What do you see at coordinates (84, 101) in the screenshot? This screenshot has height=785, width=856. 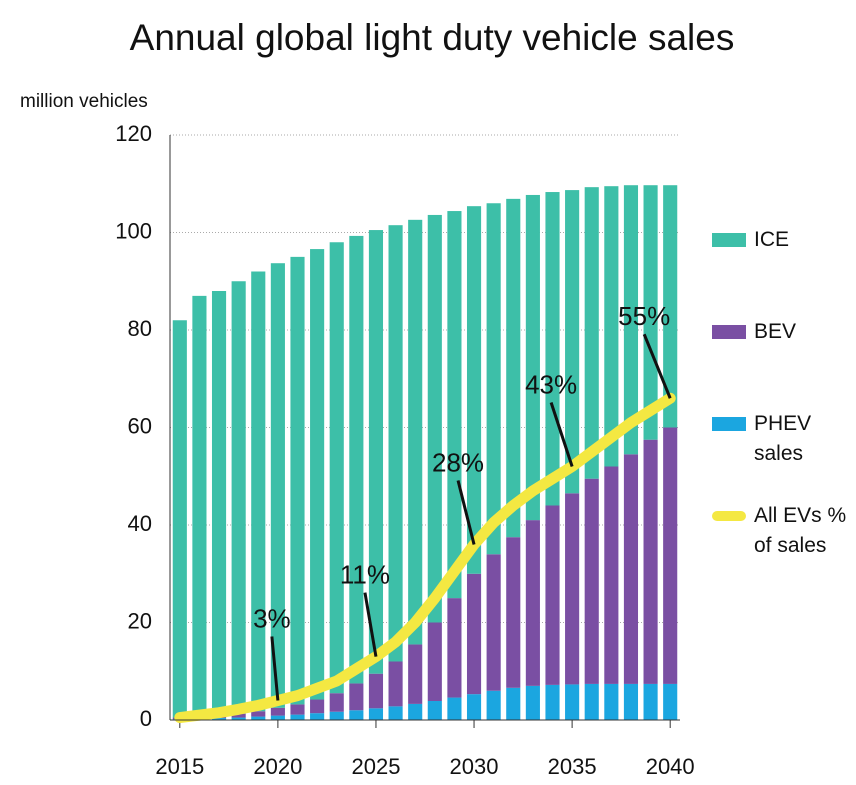 I see `y-axis-label: million vehicles` at bounding box center [84, 101].